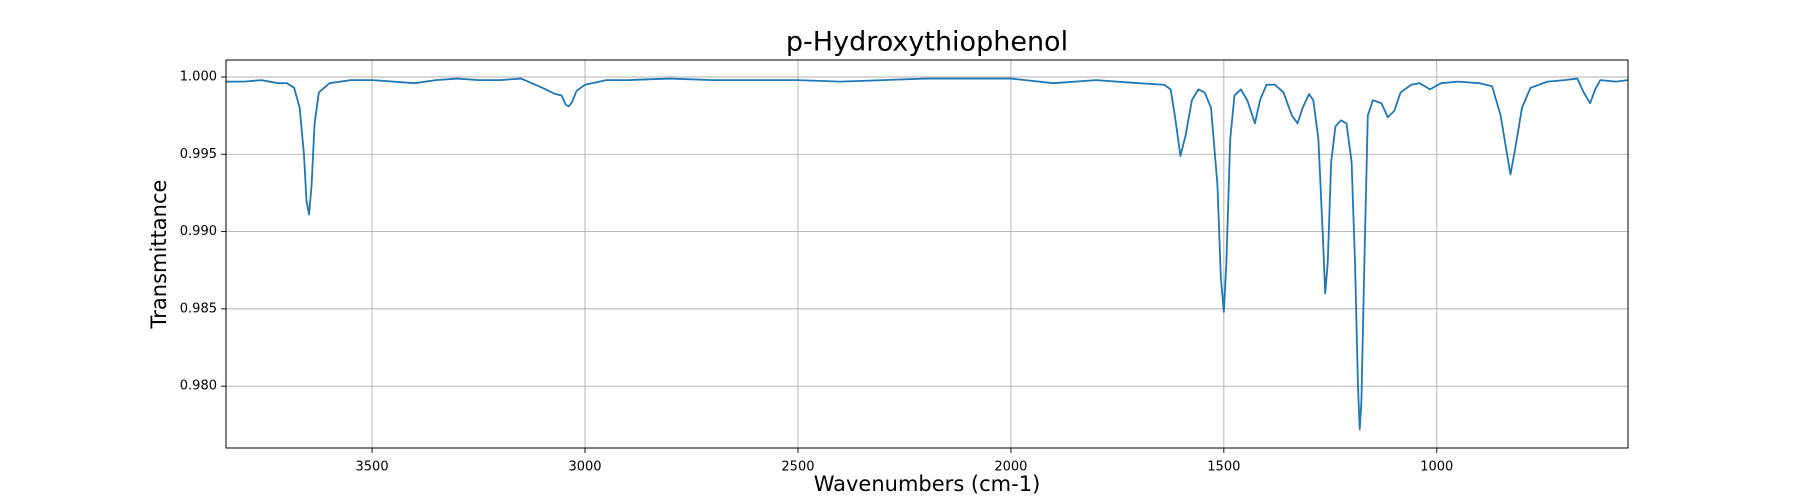 The height and width of the screenshot is (500, 1800). Describe the element at coordinates (372, 467) in the screenshot. I see `x-tick-label: 3500` at that location.